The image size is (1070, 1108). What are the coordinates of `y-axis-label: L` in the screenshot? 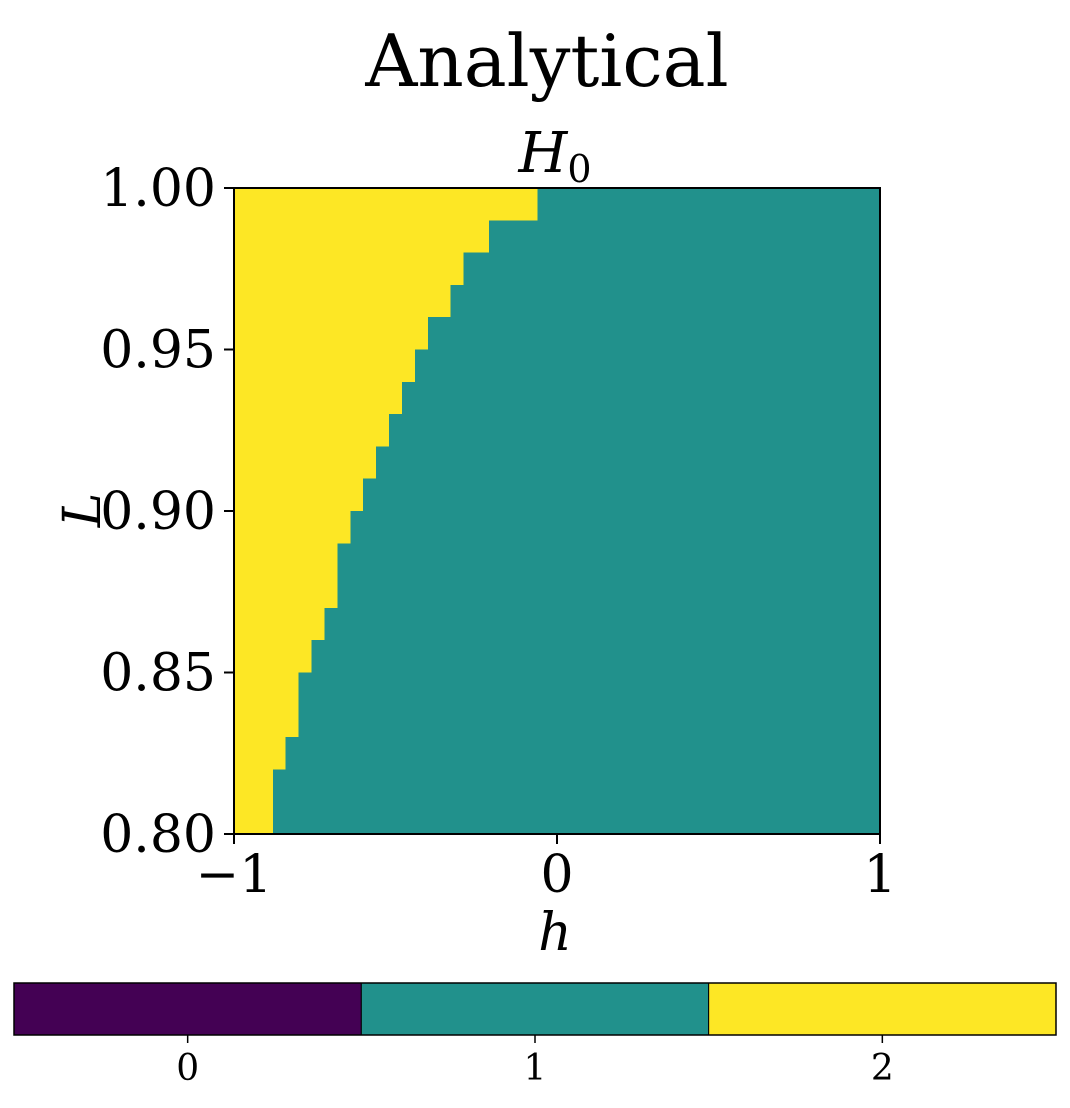 It's located at (83, 511).